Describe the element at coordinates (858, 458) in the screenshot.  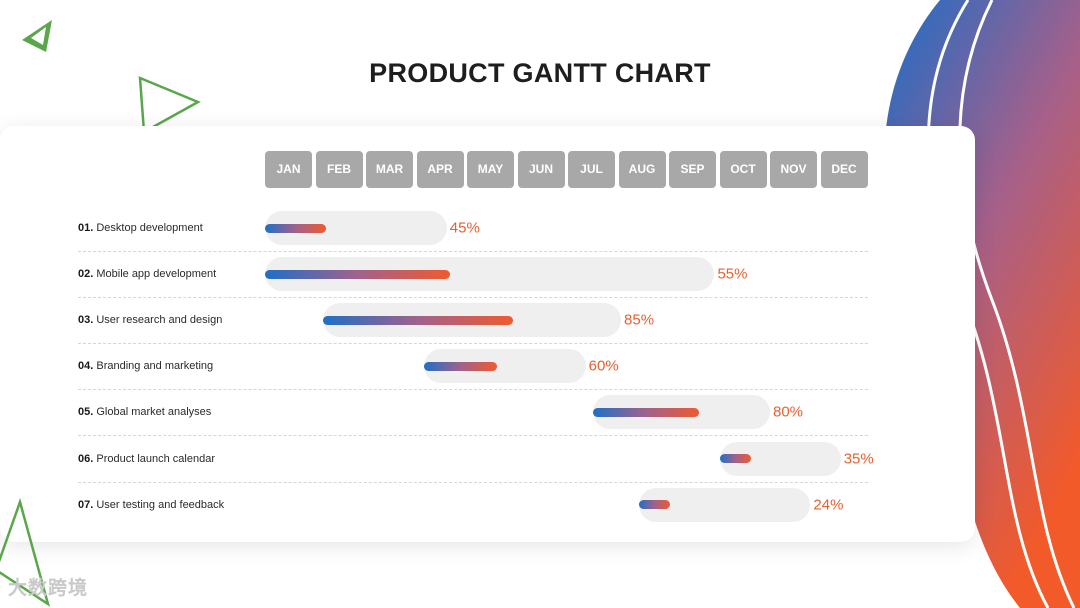
I see `progress-percent-label: 35%` at that location.